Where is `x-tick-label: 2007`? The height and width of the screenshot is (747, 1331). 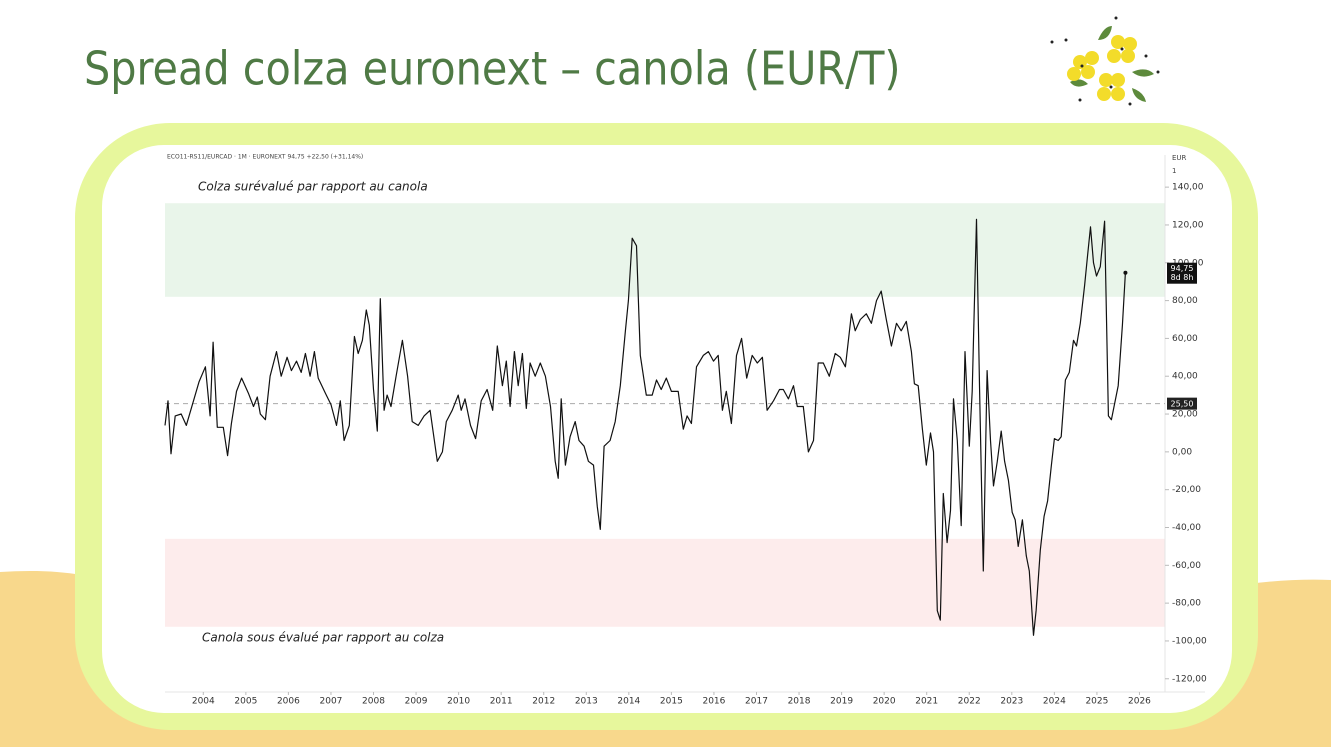 x-tick-label: 2007 is located at coordinates (331, 702).